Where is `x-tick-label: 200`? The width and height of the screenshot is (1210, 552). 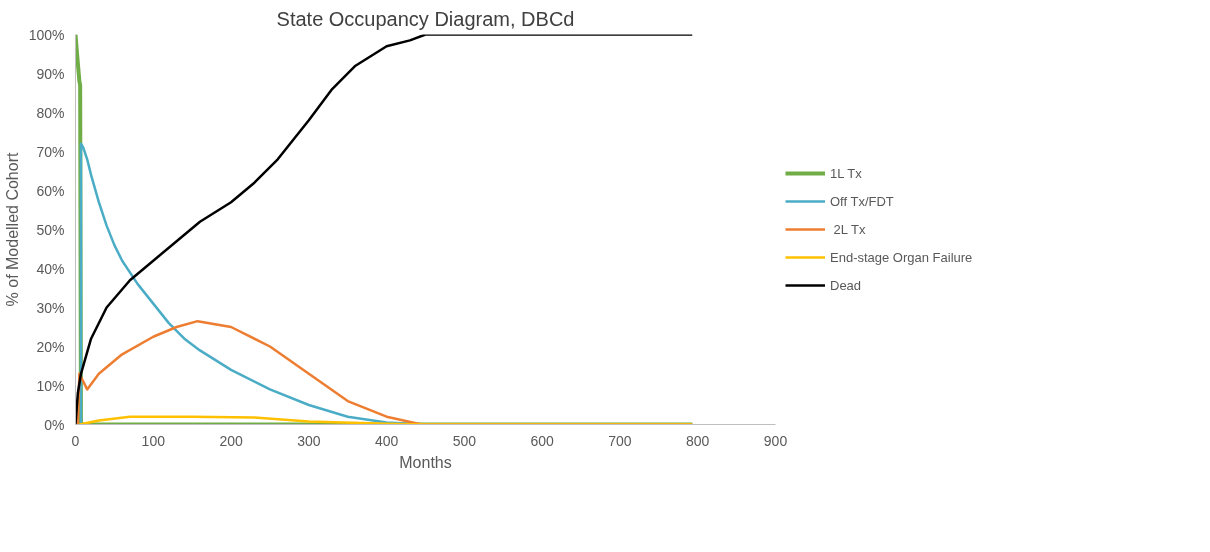
x-tick-label: 200 is located at coordinates (231, 440).